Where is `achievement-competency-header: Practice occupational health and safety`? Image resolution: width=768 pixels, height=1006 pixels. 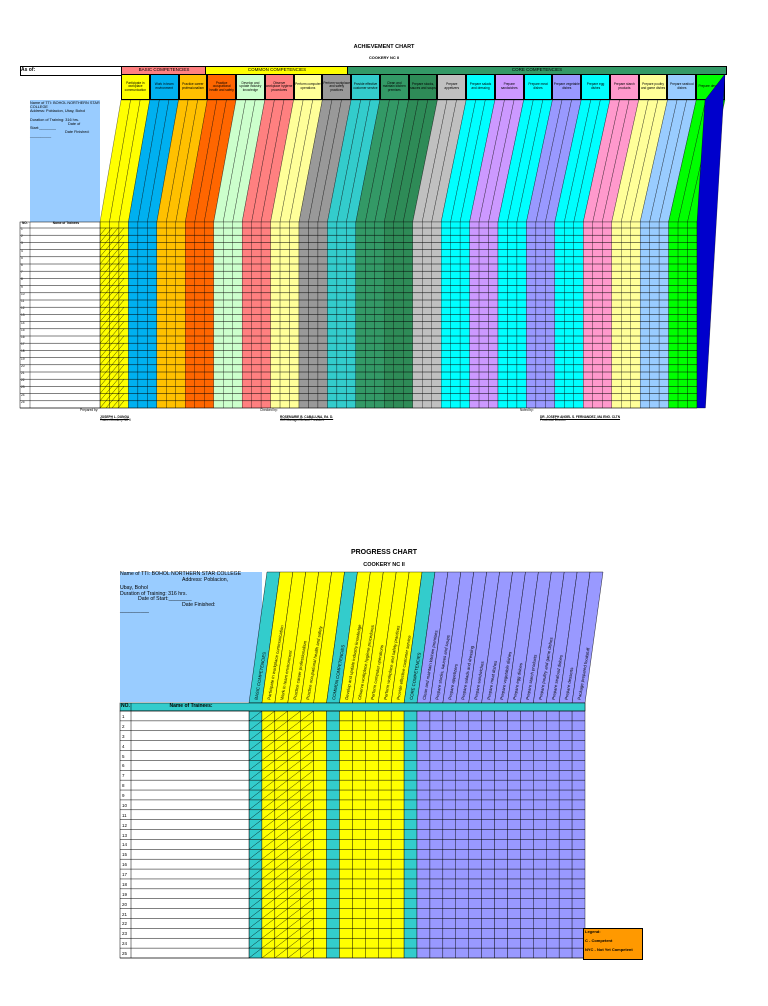
achievement-competency-header: Practice occupational health and safety is located at coordinates (222, 87).